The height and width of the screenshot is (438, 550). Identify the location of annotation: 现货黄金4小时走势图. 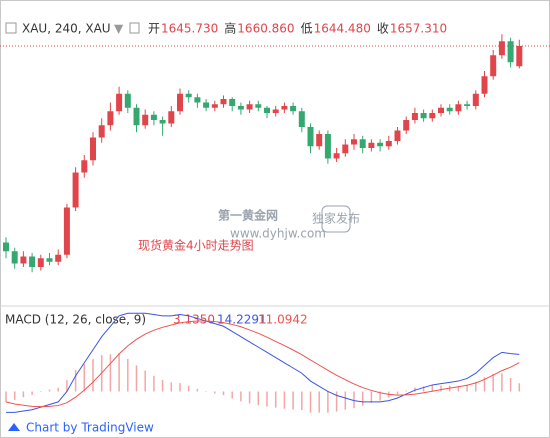
(196, 245).